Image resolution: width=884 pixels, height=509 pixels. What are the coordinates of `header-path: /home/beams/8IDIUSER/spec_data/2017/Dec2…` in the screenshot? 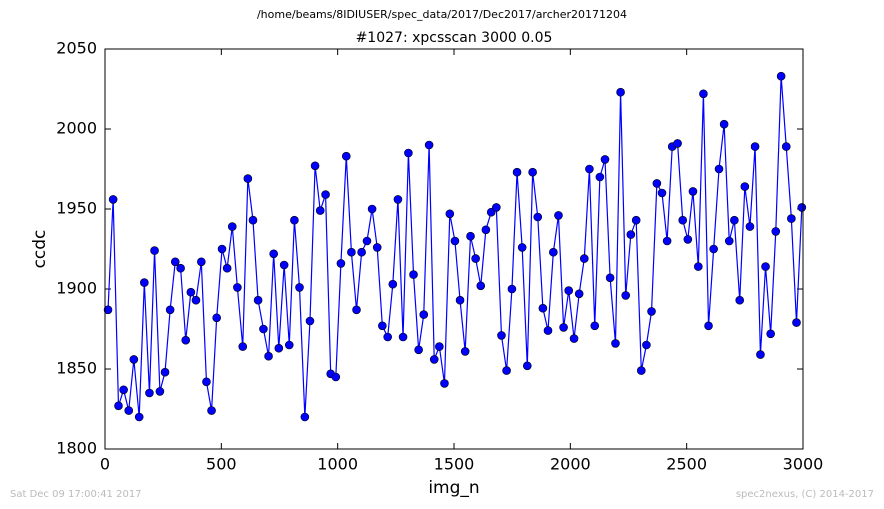 It's located at (442, 14).